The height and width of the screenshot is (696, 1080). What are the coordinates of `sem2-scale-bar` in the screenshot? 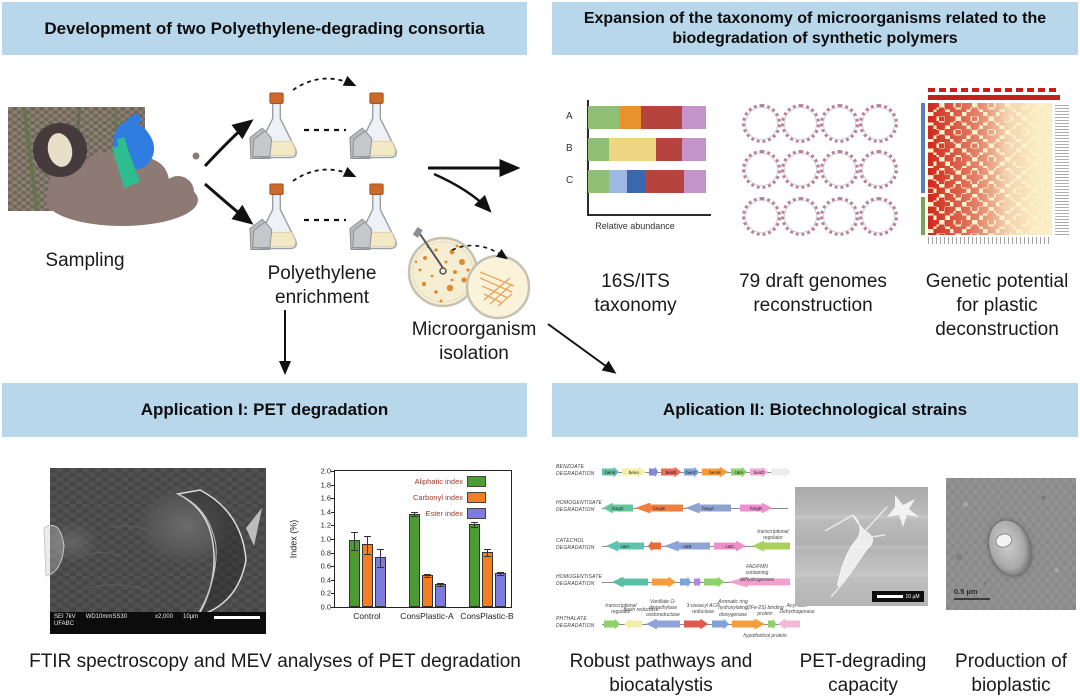 It's located at (889, 596).